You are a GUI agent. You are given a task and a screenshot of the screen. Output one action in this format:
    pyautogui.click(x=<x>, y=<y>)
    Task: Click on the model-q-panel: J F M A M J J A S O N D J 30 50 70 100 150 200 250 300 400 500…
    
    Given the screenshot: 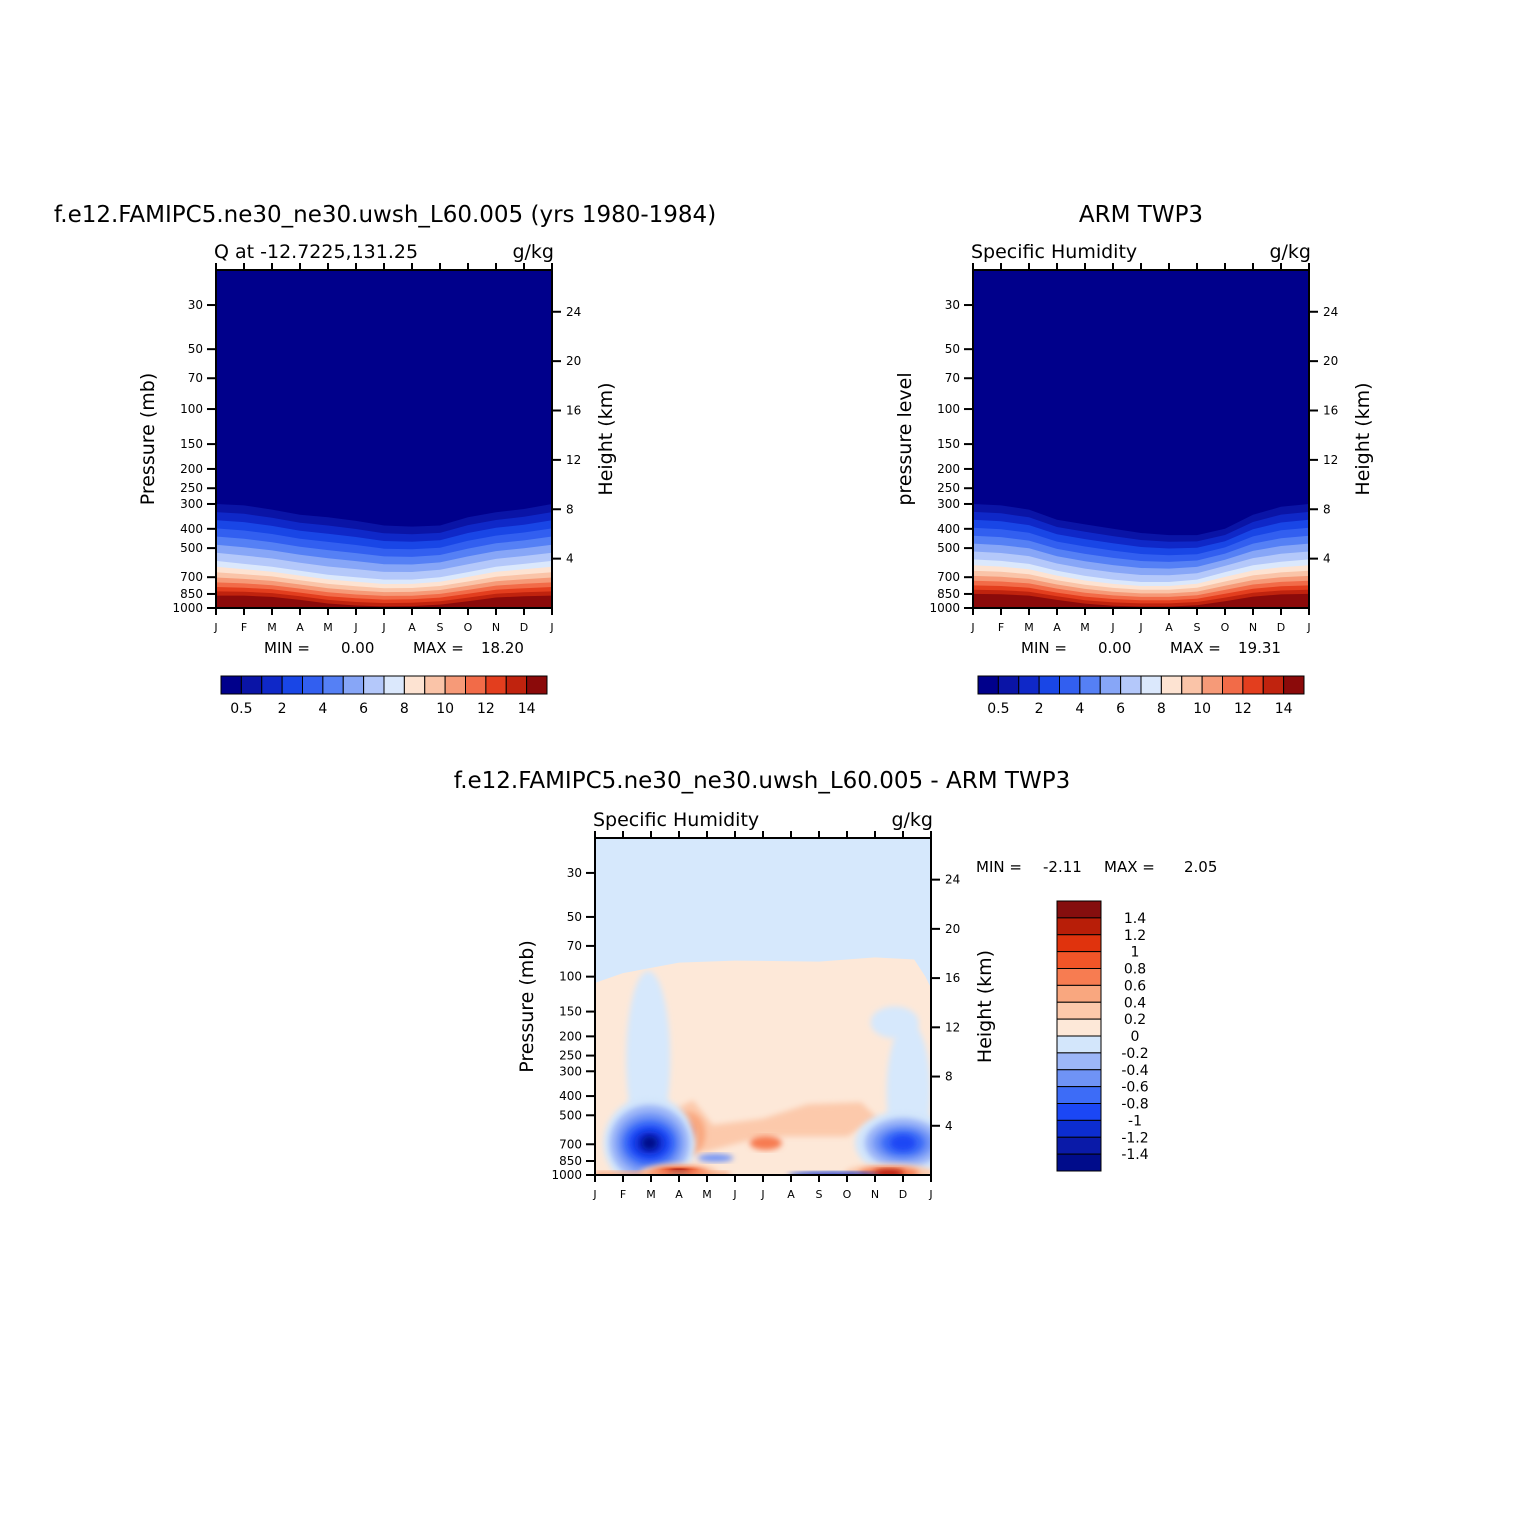 What is the action you would take?
    pyautogui.click(x=377, y=479)
    